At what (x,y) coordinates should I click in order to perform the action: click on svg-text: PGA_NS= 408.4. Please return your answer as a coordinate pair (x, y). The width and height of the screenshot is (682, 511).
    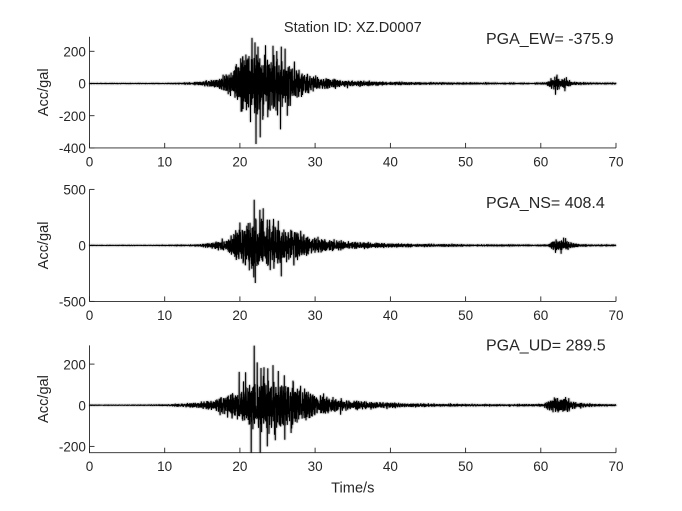
    Looking at the image, I should click on (545, 203).